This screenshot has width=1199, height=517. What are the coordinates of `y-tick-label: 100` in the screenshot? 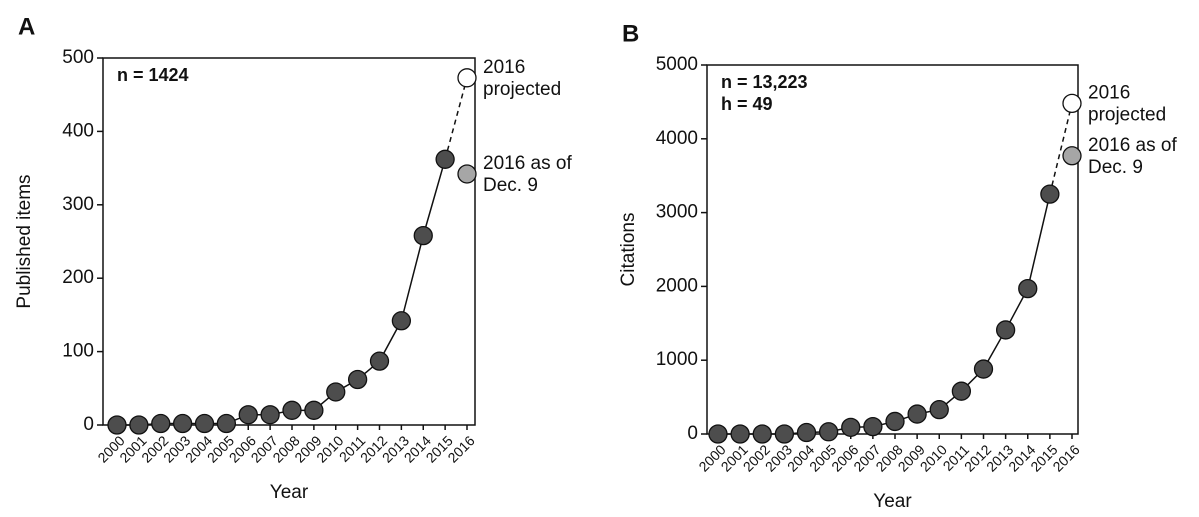 It's located at (78, 351).